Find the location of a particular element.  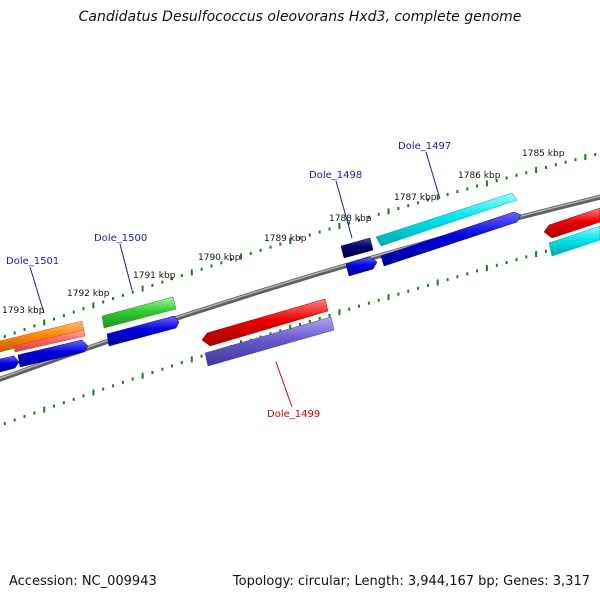

blue-feature-mid is located at coordinates (143, 331).